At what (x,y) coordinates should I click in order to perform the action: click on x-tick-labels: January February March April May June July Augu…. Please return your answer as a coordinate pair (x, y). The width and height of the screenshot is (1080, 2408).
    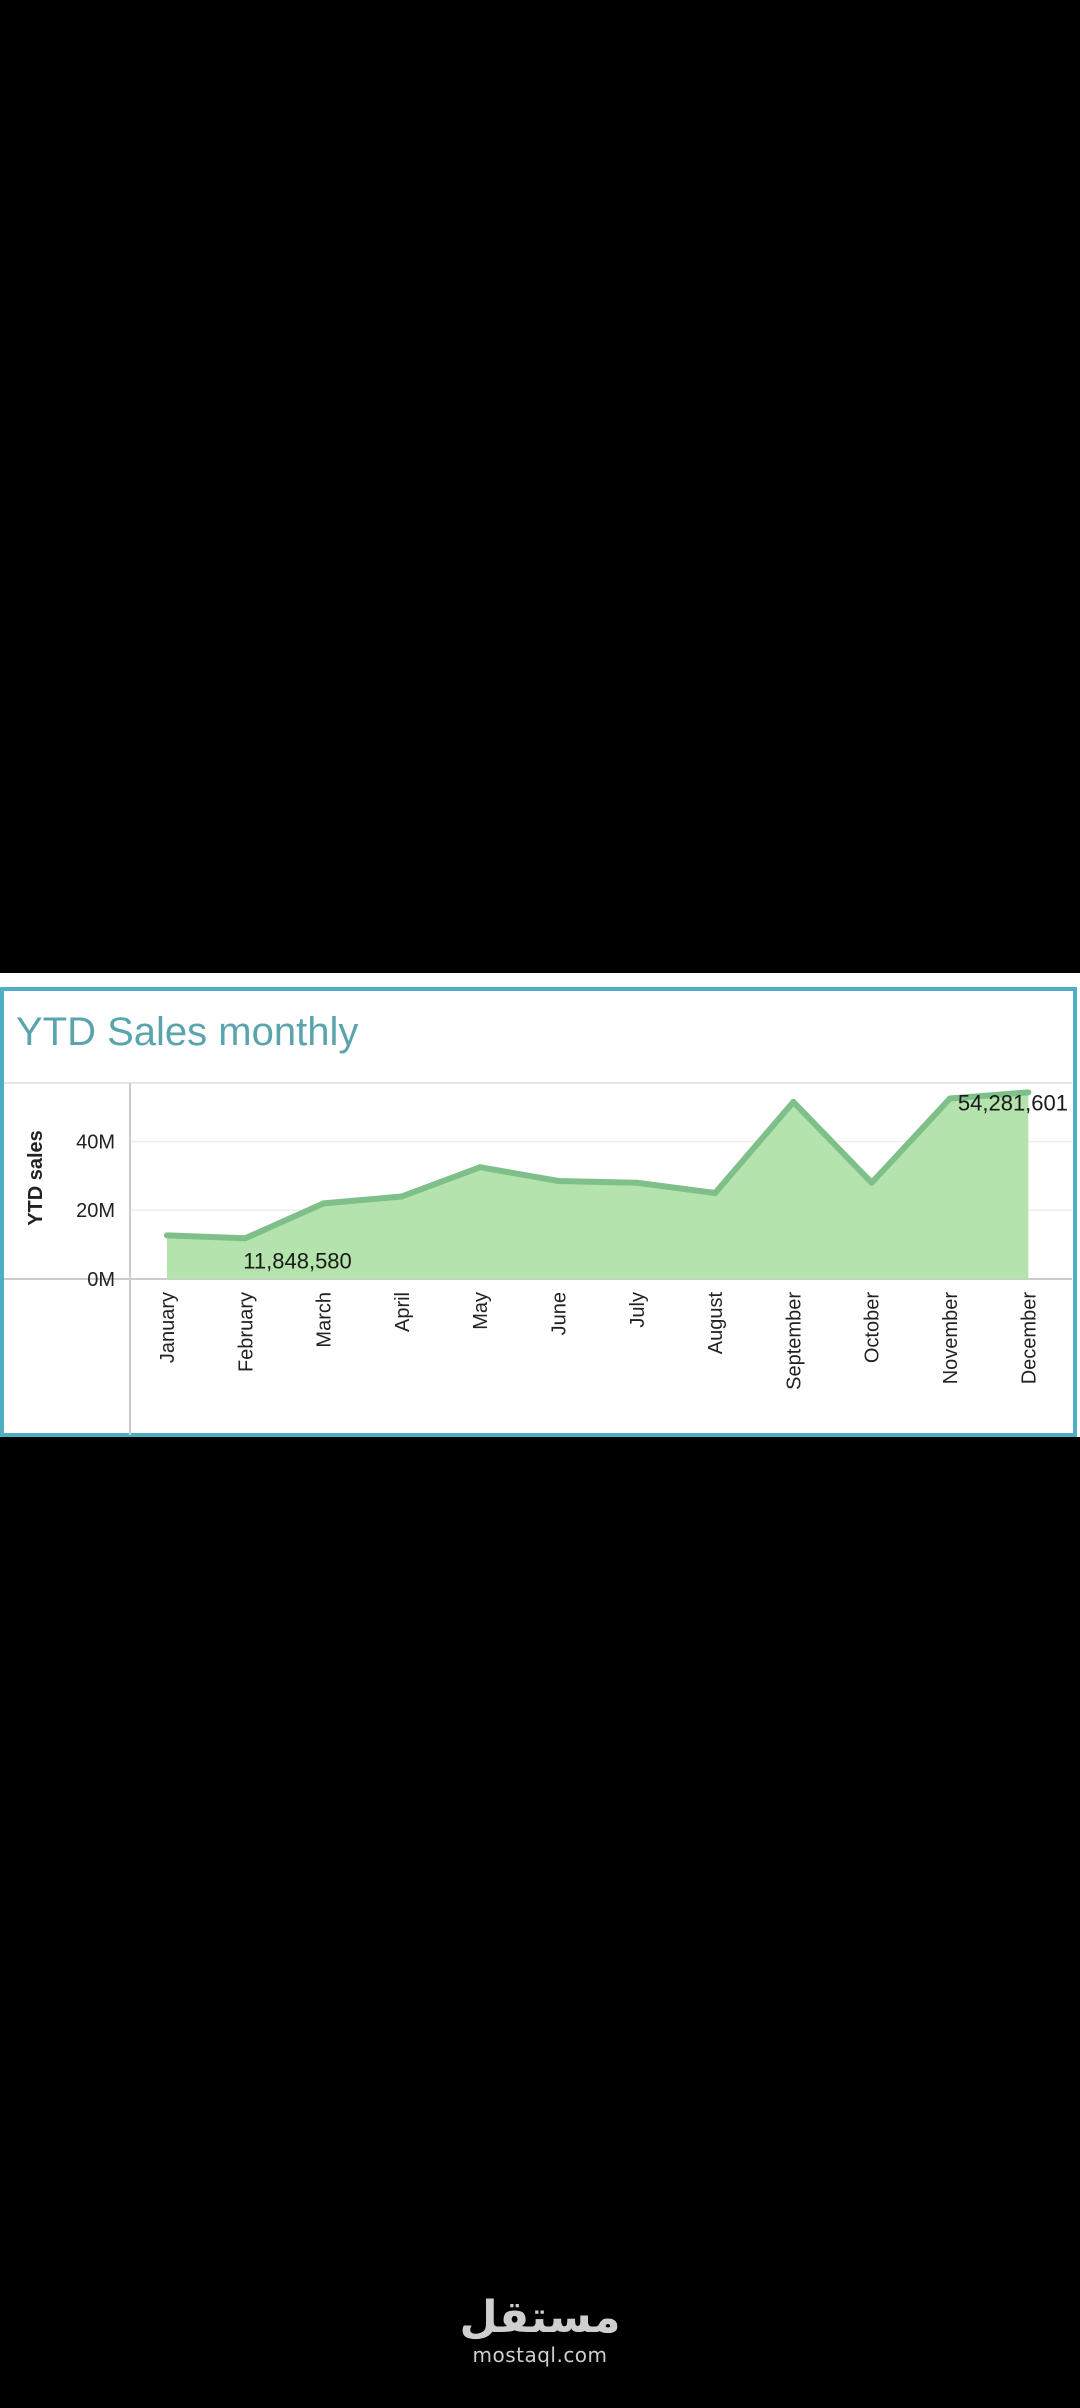
    Looking at the image, I should click on (598, 1341).